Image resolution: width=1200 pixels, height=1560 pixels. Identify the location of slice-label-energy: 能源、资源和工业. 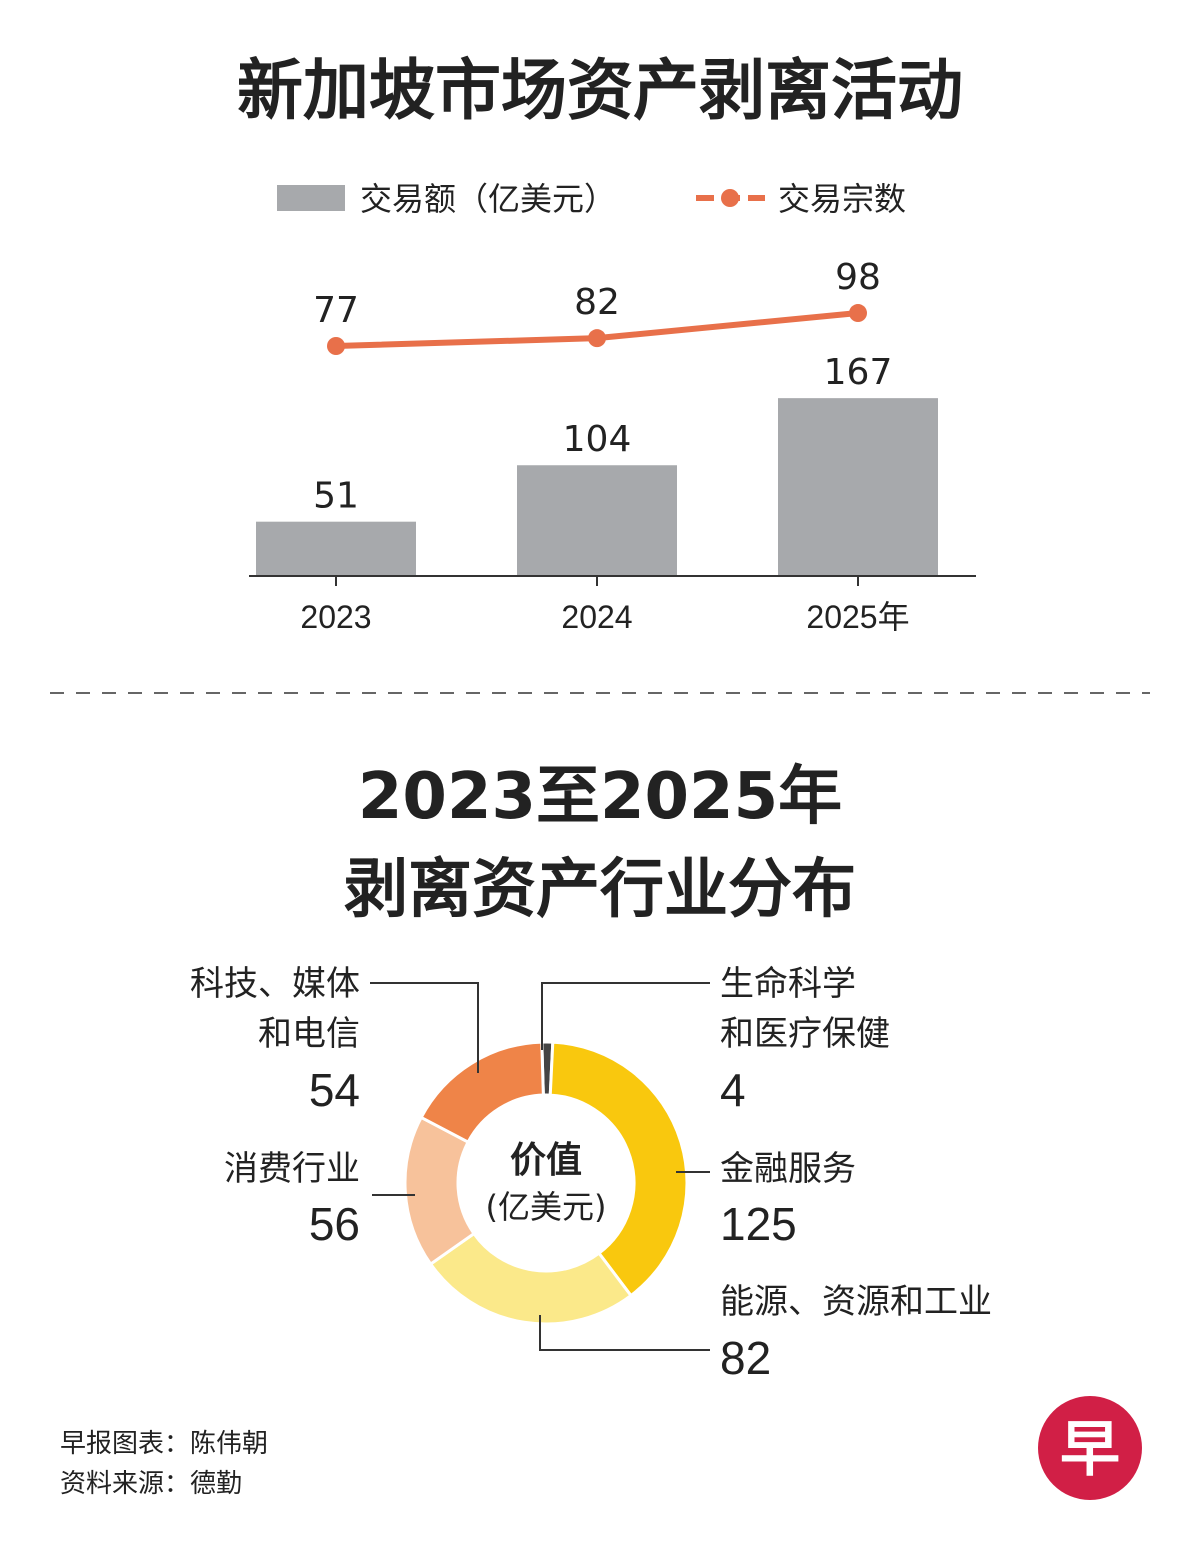
(856, 1302).